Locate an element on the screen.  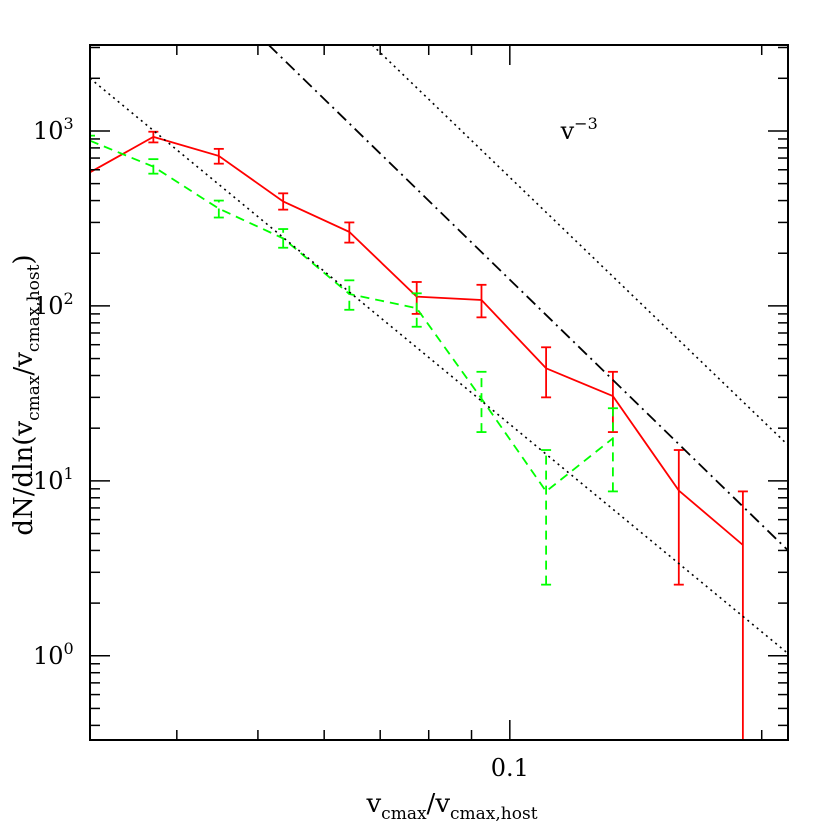
x-axis-label: vcmax/vcmax,host is located at coordinates (451, 806).